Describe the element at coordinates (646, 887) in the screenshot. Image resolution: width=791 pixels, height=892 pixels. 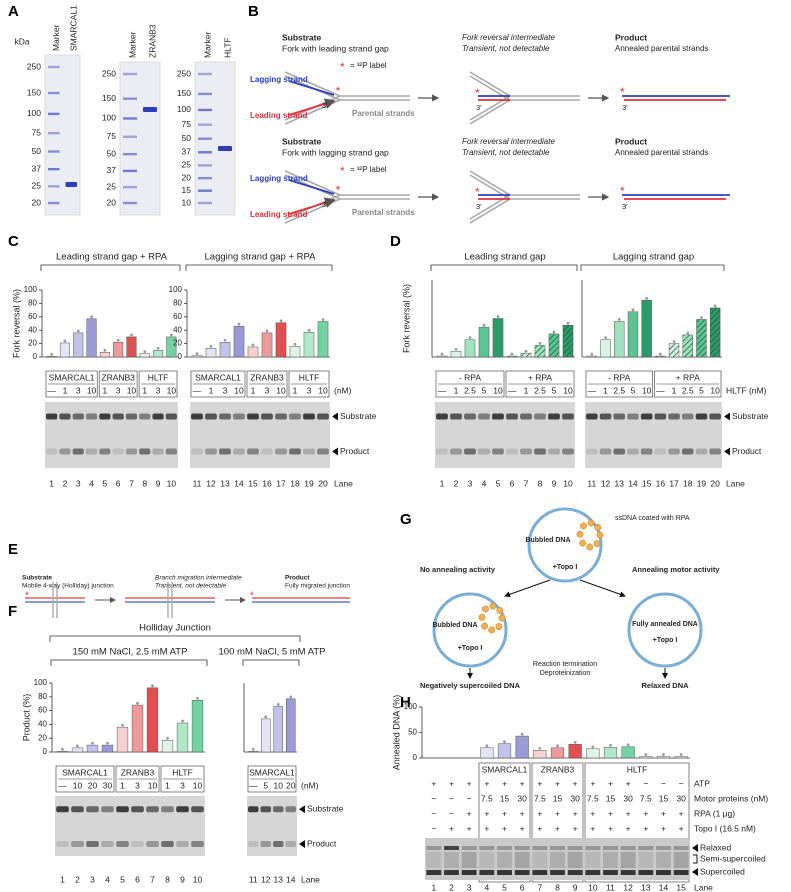
I see `lane-number: 13` at that location.